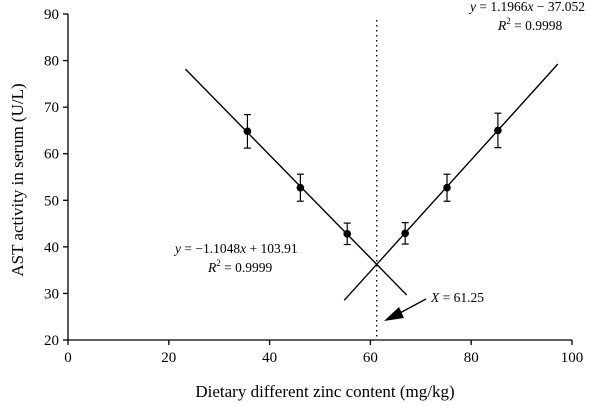 This screenshot has width=600, height=405. I want to click on x-tick-label: 40, so click(269, 358).